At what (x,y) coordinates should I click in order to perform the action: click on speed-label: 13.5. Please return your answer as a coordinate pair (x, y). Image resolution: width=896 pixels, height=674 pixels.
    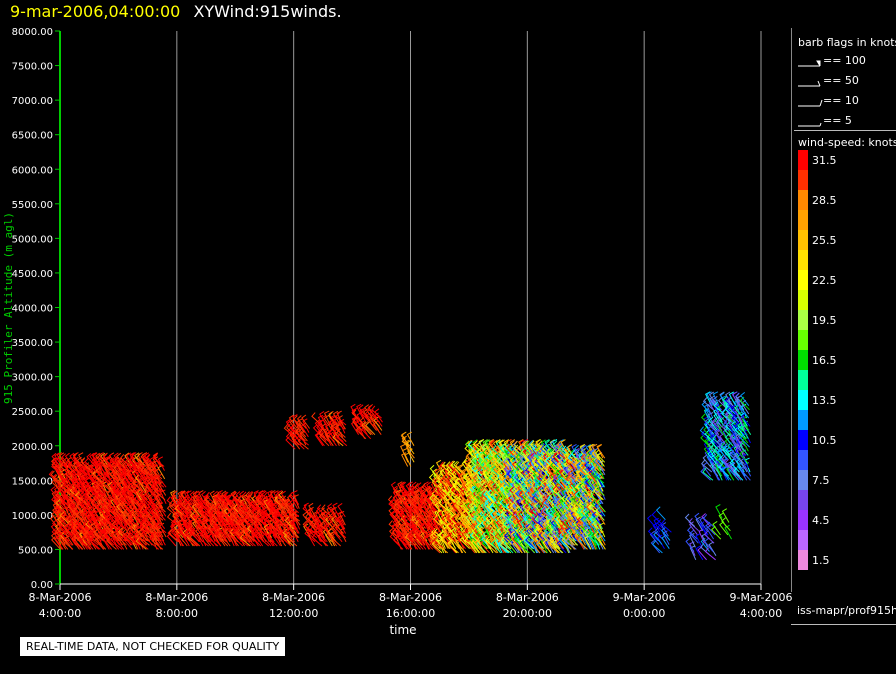
    Looking at the image, I should click on (824, 400).